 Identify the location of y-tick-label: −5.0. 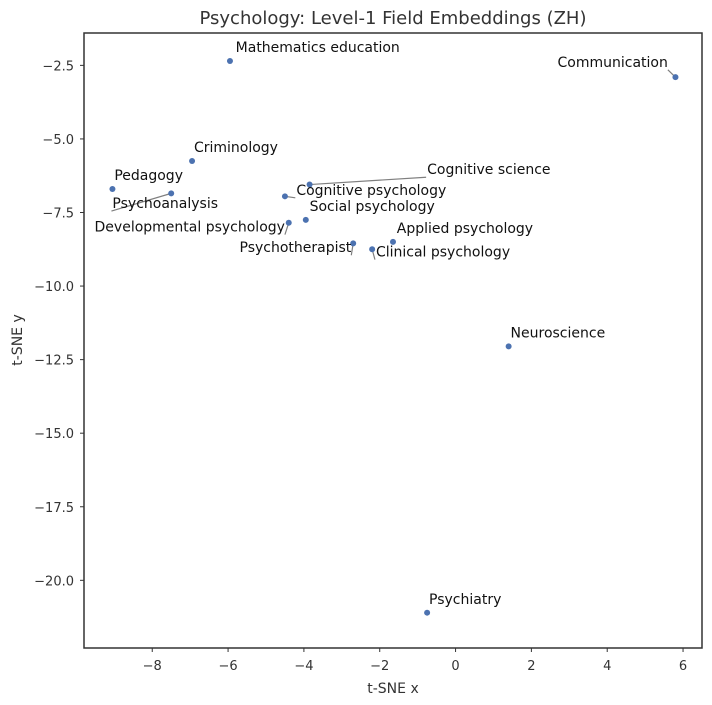
(58, 140).